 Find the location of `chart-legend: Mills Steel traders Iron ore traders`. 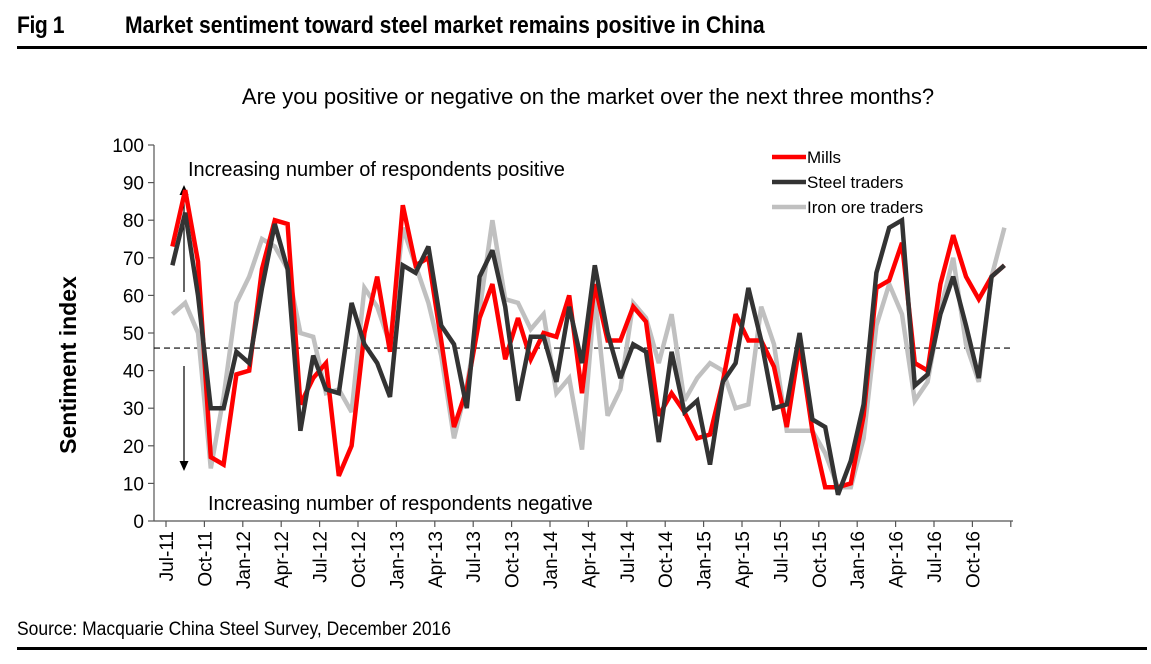

chart-legend: Mills Steel traders Iron ore traders is located at coordinates (847, 182).